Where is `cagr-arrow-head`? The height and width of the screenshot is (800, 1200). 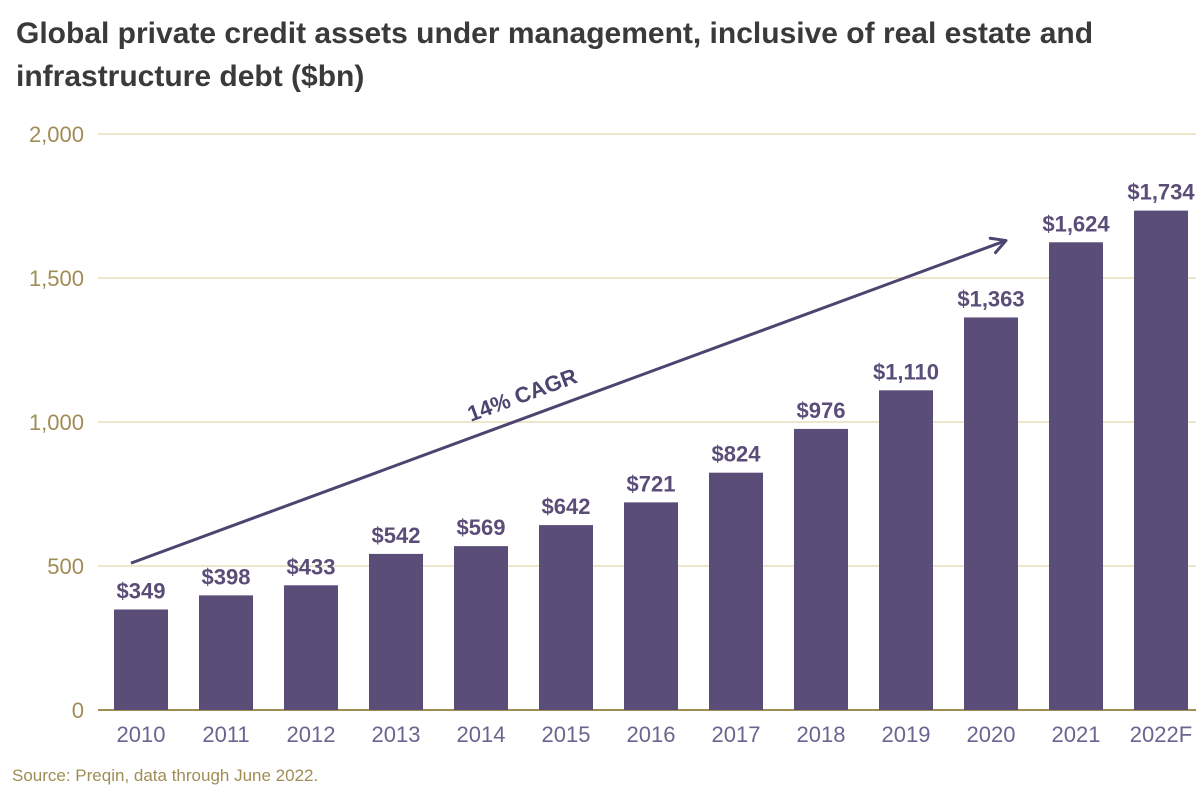
cagr-arrow-head is located at coordinates (998, 245).